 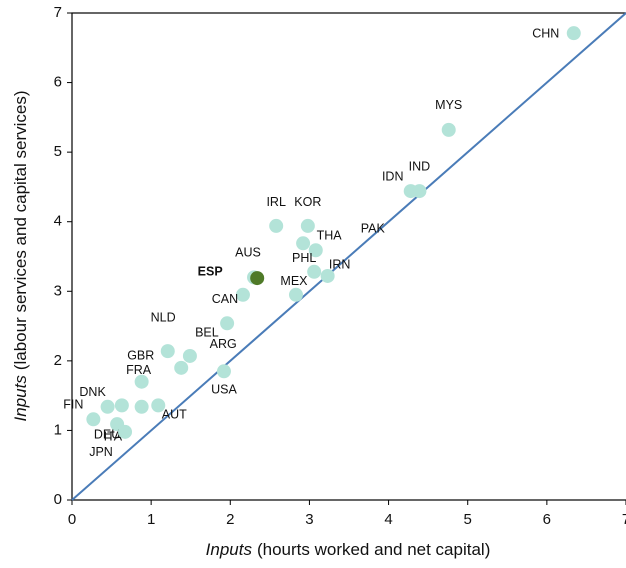 I want to click on point-label: IDN, so click(x=393, y=176).